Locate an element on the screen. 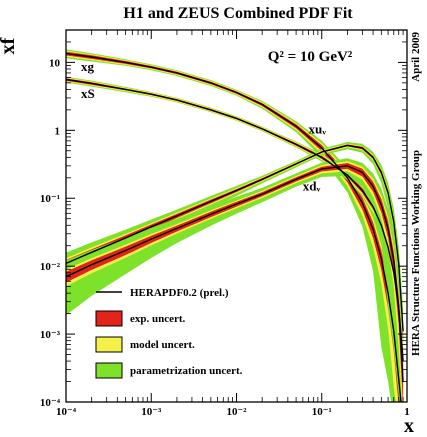 The width and height of the screenshot is (427, 437). x-tick-label-4: 1 is located at coordinates (407, 412).